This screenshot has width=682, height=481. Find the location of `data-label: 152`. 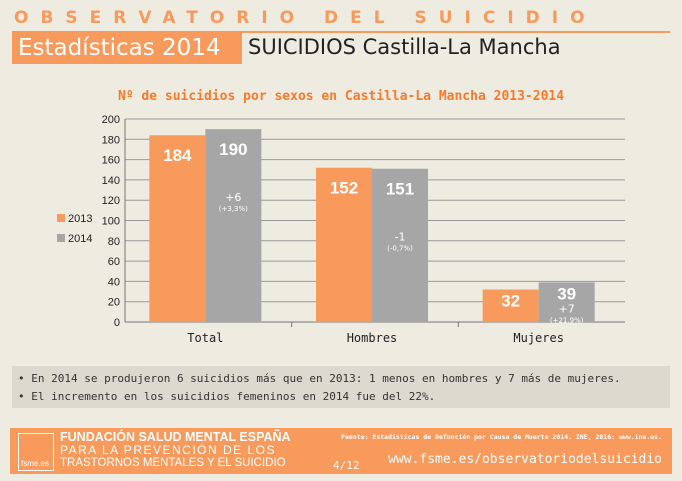

data-label: 152 is located at coordinates (344, 188).